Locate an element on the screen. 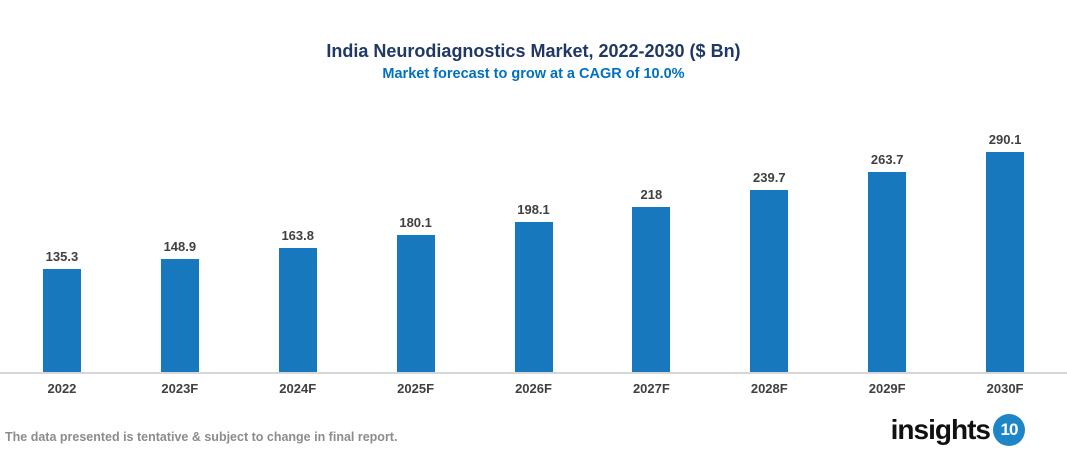 The height and width of the screenshot is (454, 1067). x-axis-tick-label: 2027F is located at coordinates (651, 388).